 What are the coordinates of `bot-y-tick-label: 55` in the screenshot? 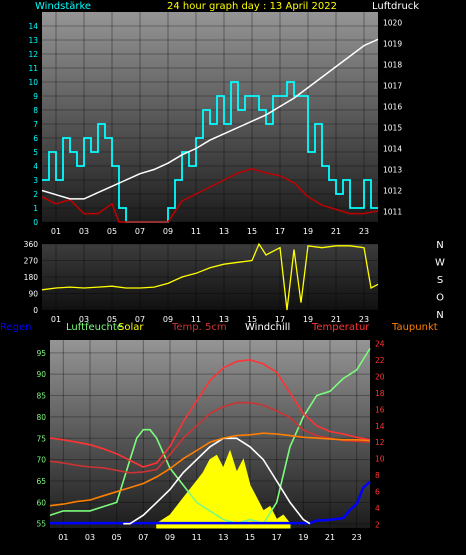 It's located at (41, 524).